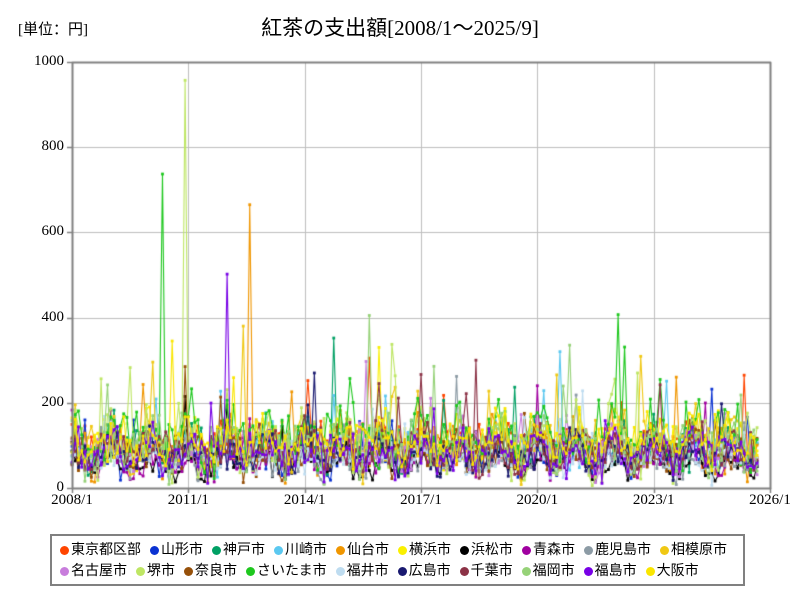 The width and height of the screenshot is (800, 600). I want to click on legend-item: 川崎市, so click(300, 550).